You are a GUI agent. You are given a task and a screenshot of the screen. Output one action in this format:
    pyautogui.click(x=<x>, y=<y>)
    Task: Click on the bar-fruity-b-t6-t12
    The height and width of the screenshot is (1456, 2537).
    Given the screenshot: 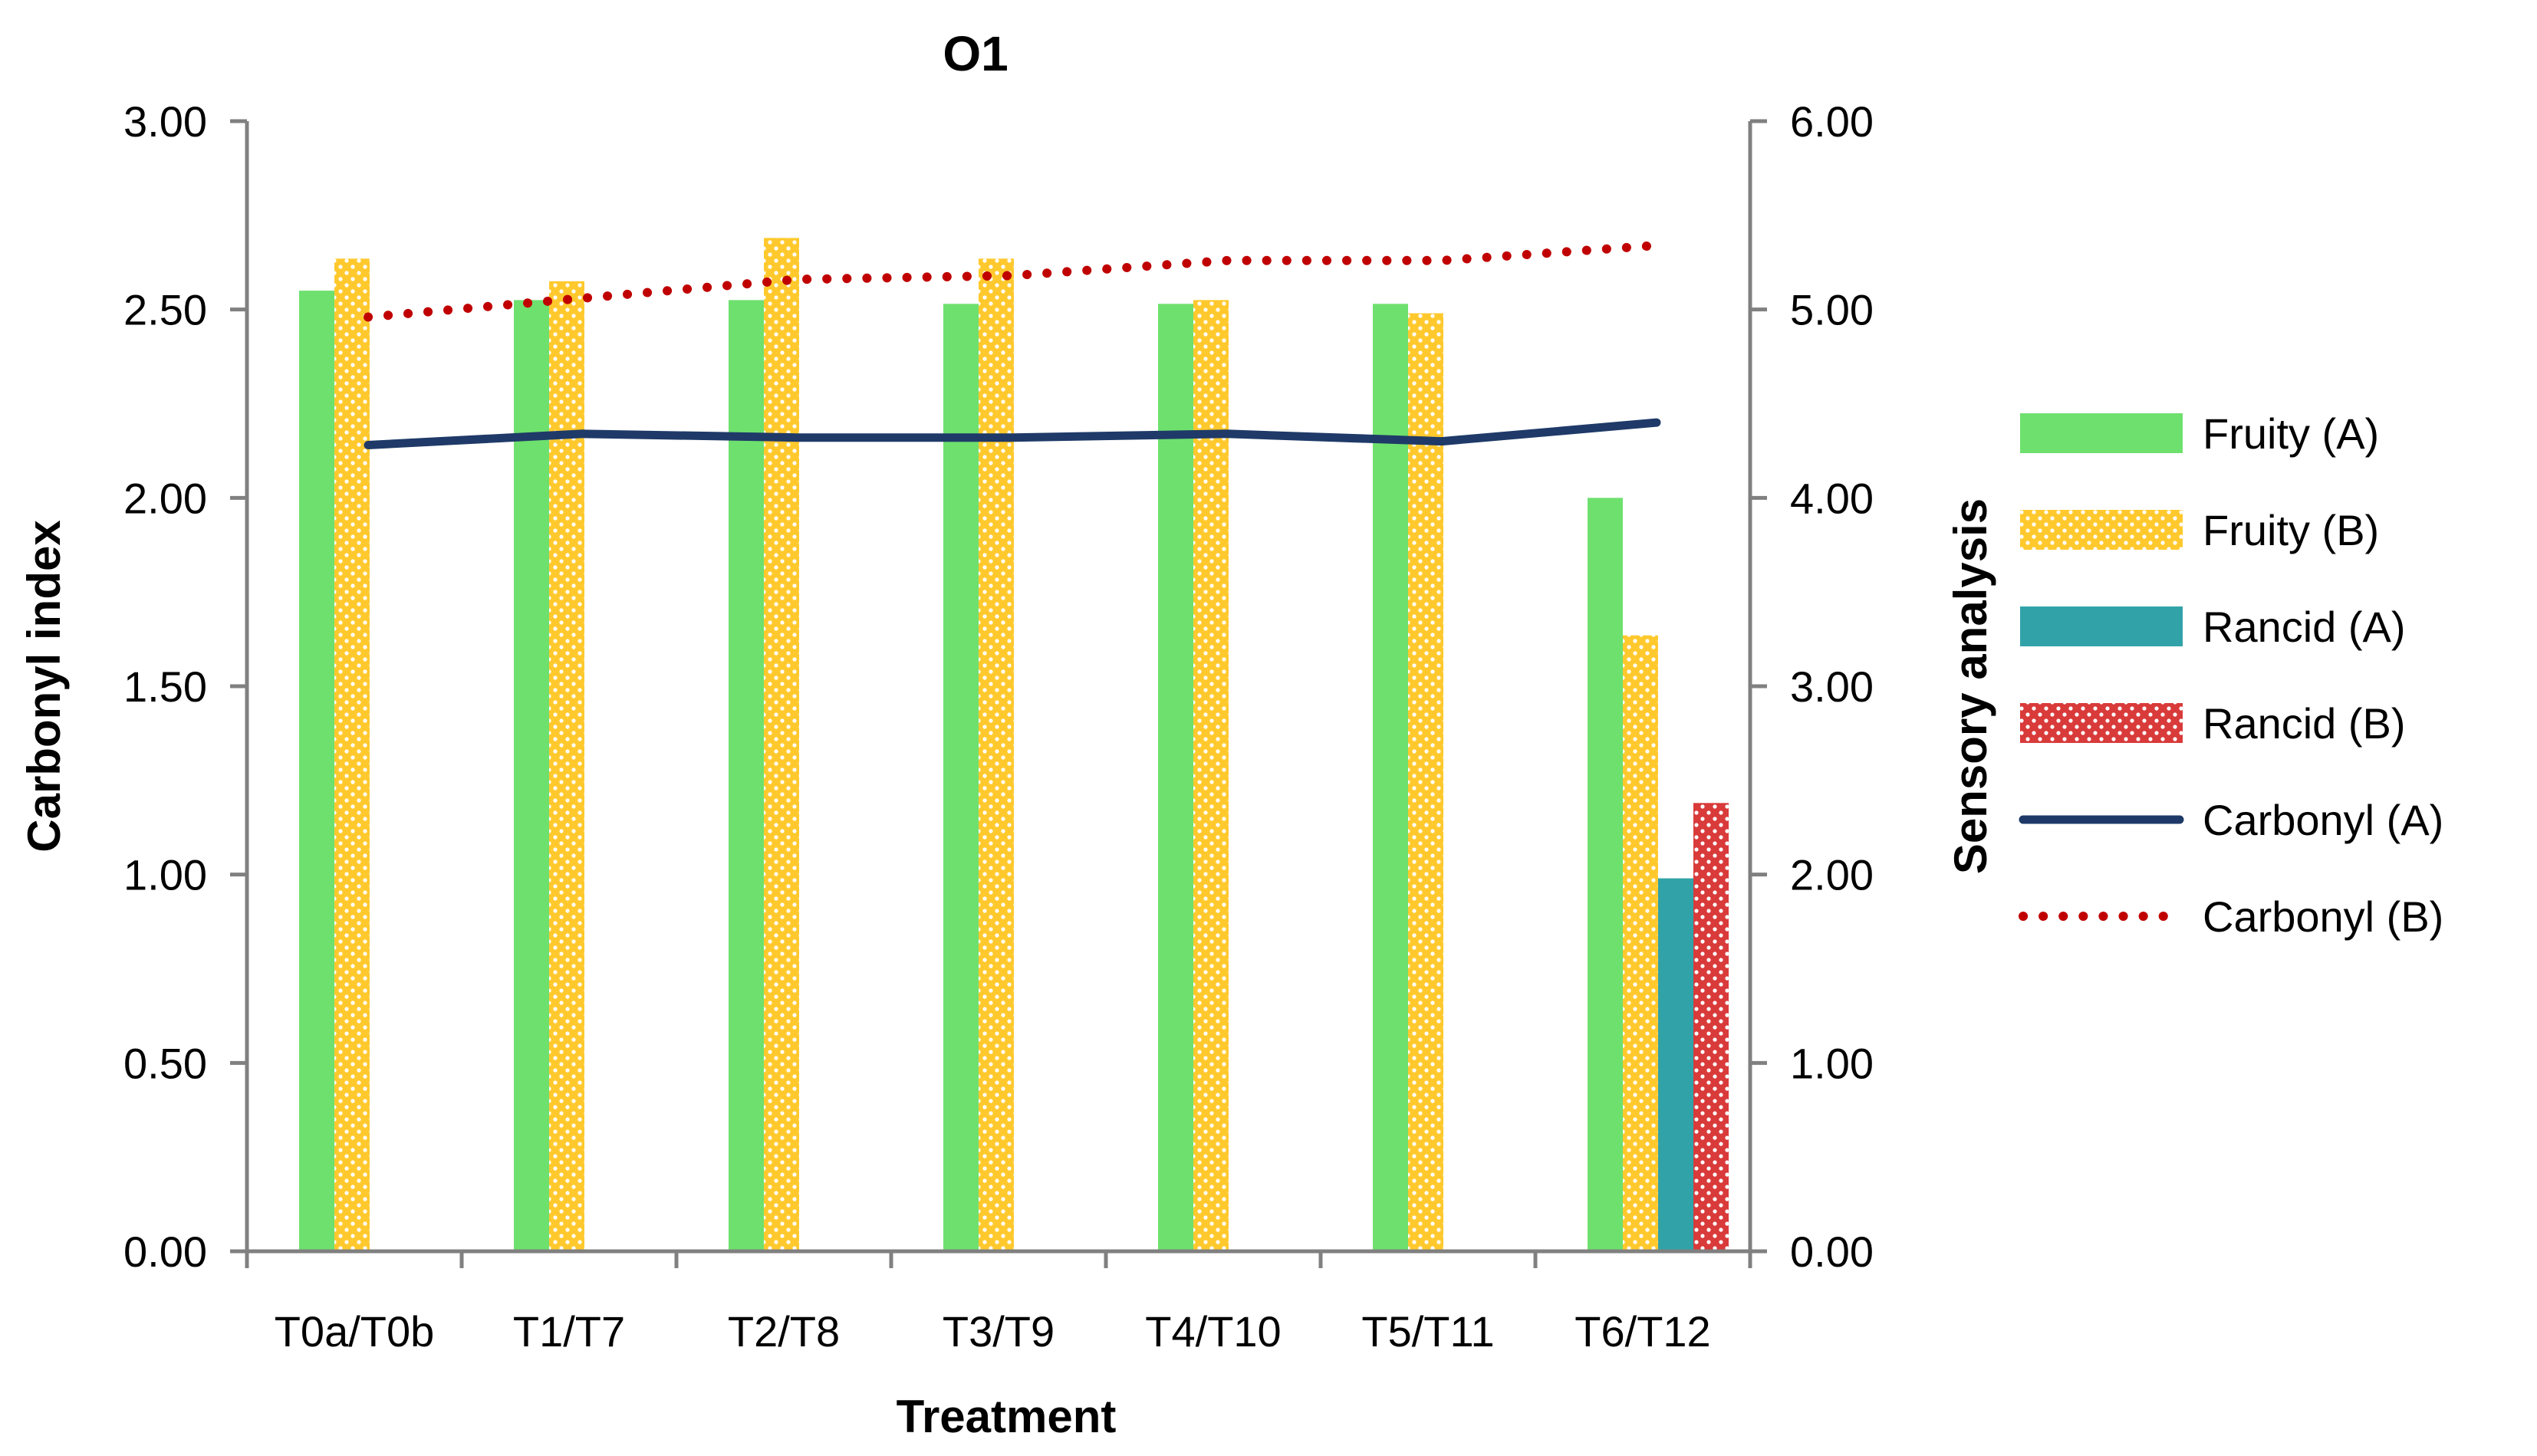 What is the action you would take?
    pyautogui.click(x=1640, y=943)
    